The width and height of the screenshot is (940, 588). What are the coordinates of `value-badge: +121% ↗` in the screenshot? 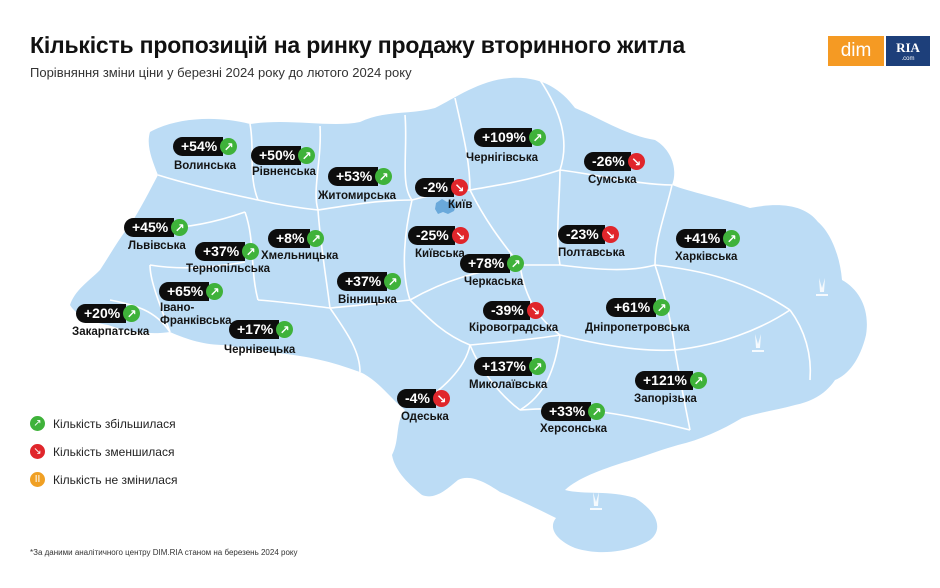 It's located at (671, 380).